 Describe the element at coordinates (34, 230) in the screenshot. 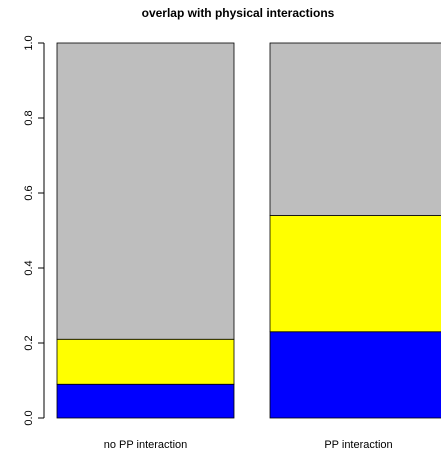

I see `y-axis: 0.0 0.2 0.4 0.6 0.8 1.0` at that location.